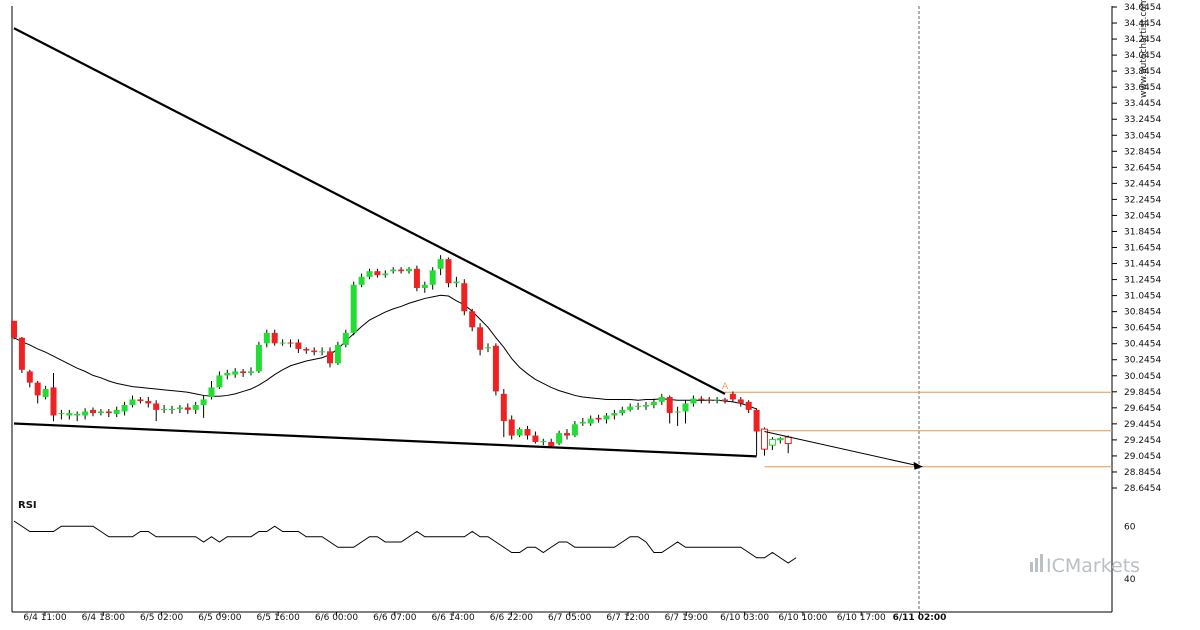  What do you see at coordinates (918, 465) in the screenshot?
I see `projection-arrowhead` at bounding box center [918, 465].